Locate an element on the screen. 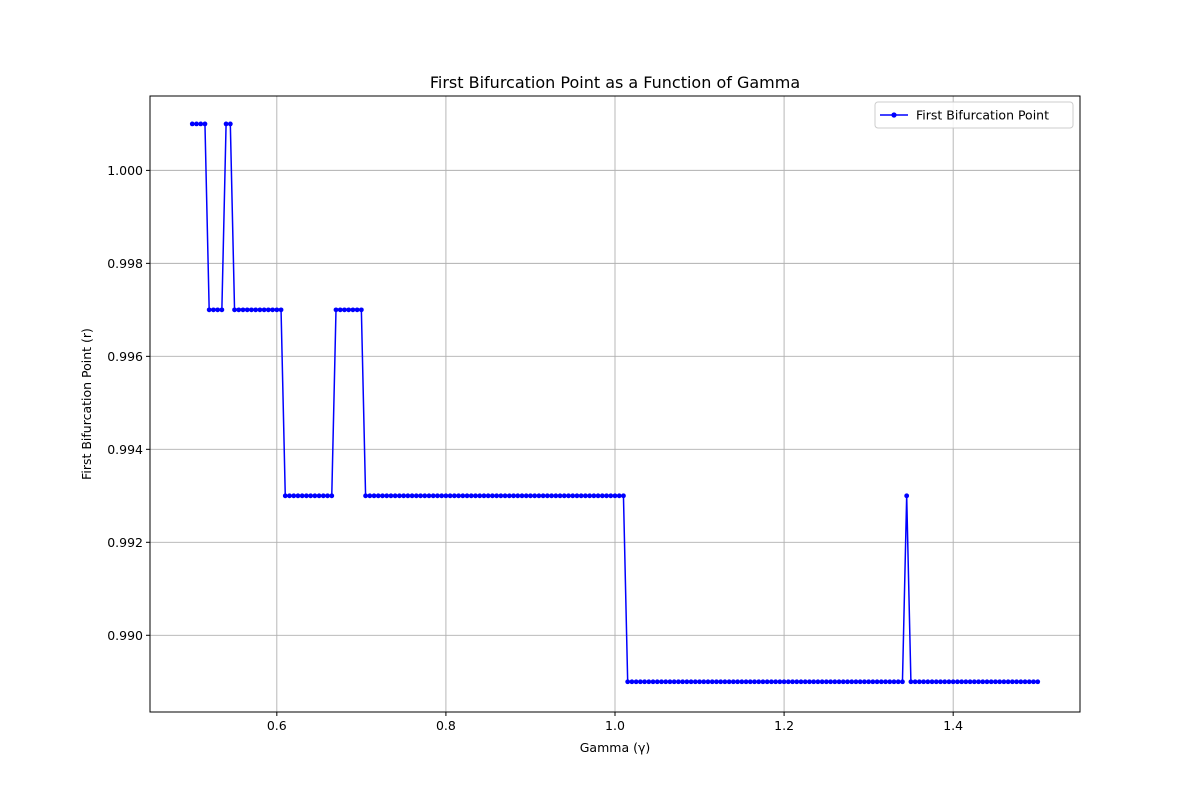 This screenshot has height=800, width=1200. x-tick-label: 0.8 is located at coordinates (446, 725).